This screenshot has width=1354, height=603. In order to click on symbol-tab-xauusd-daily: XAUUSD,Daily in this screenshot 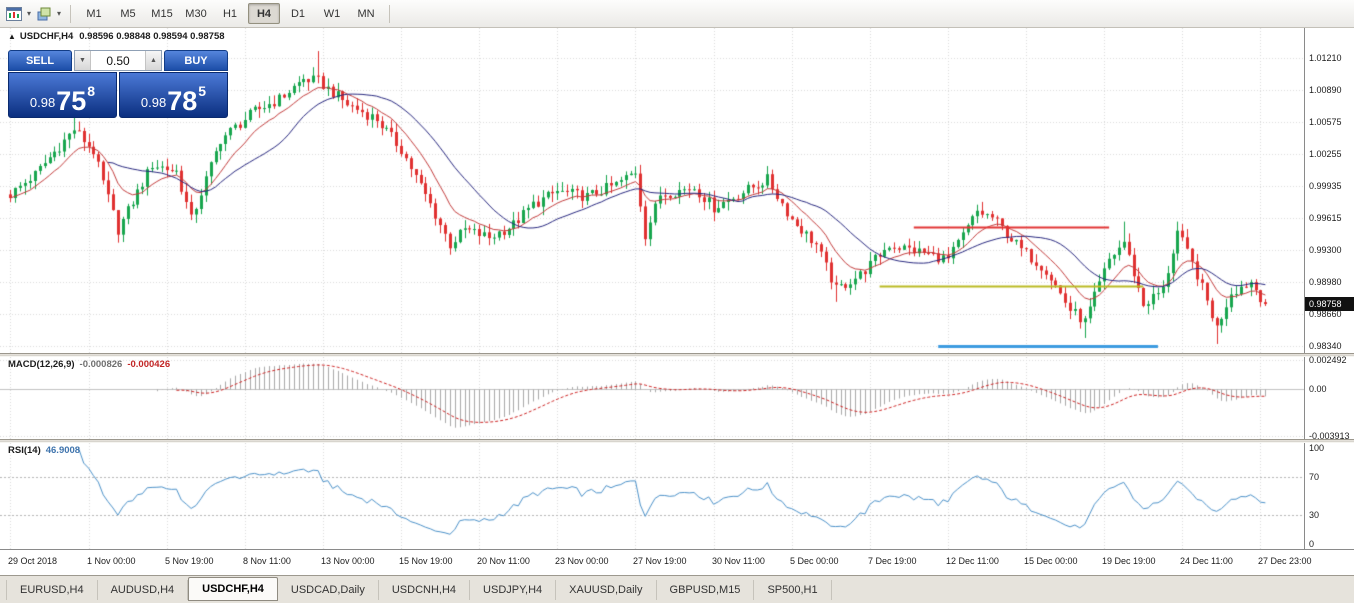, I will do `click(606, 590)`.